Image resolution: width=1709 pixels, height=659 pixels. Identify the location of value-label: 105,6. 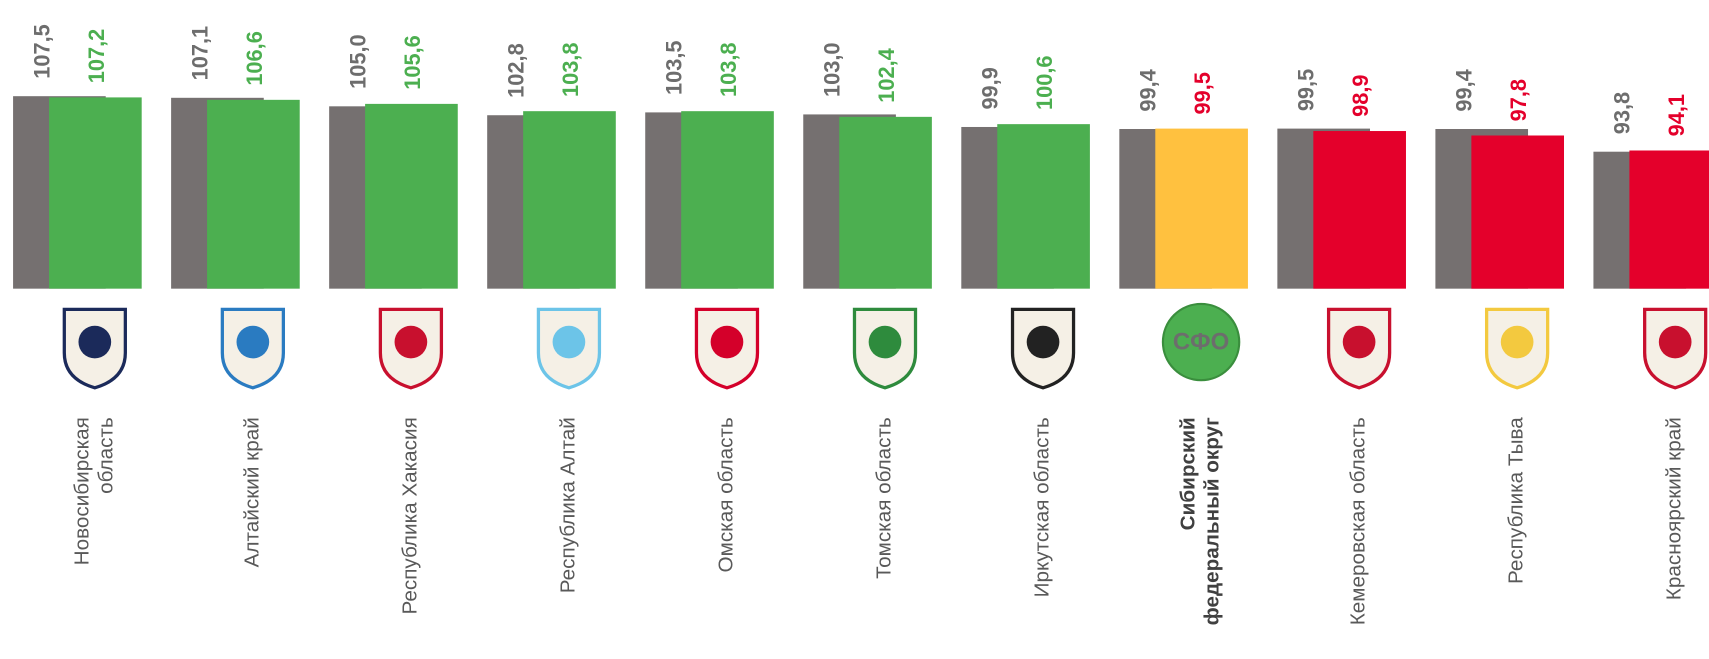
(412, 62).